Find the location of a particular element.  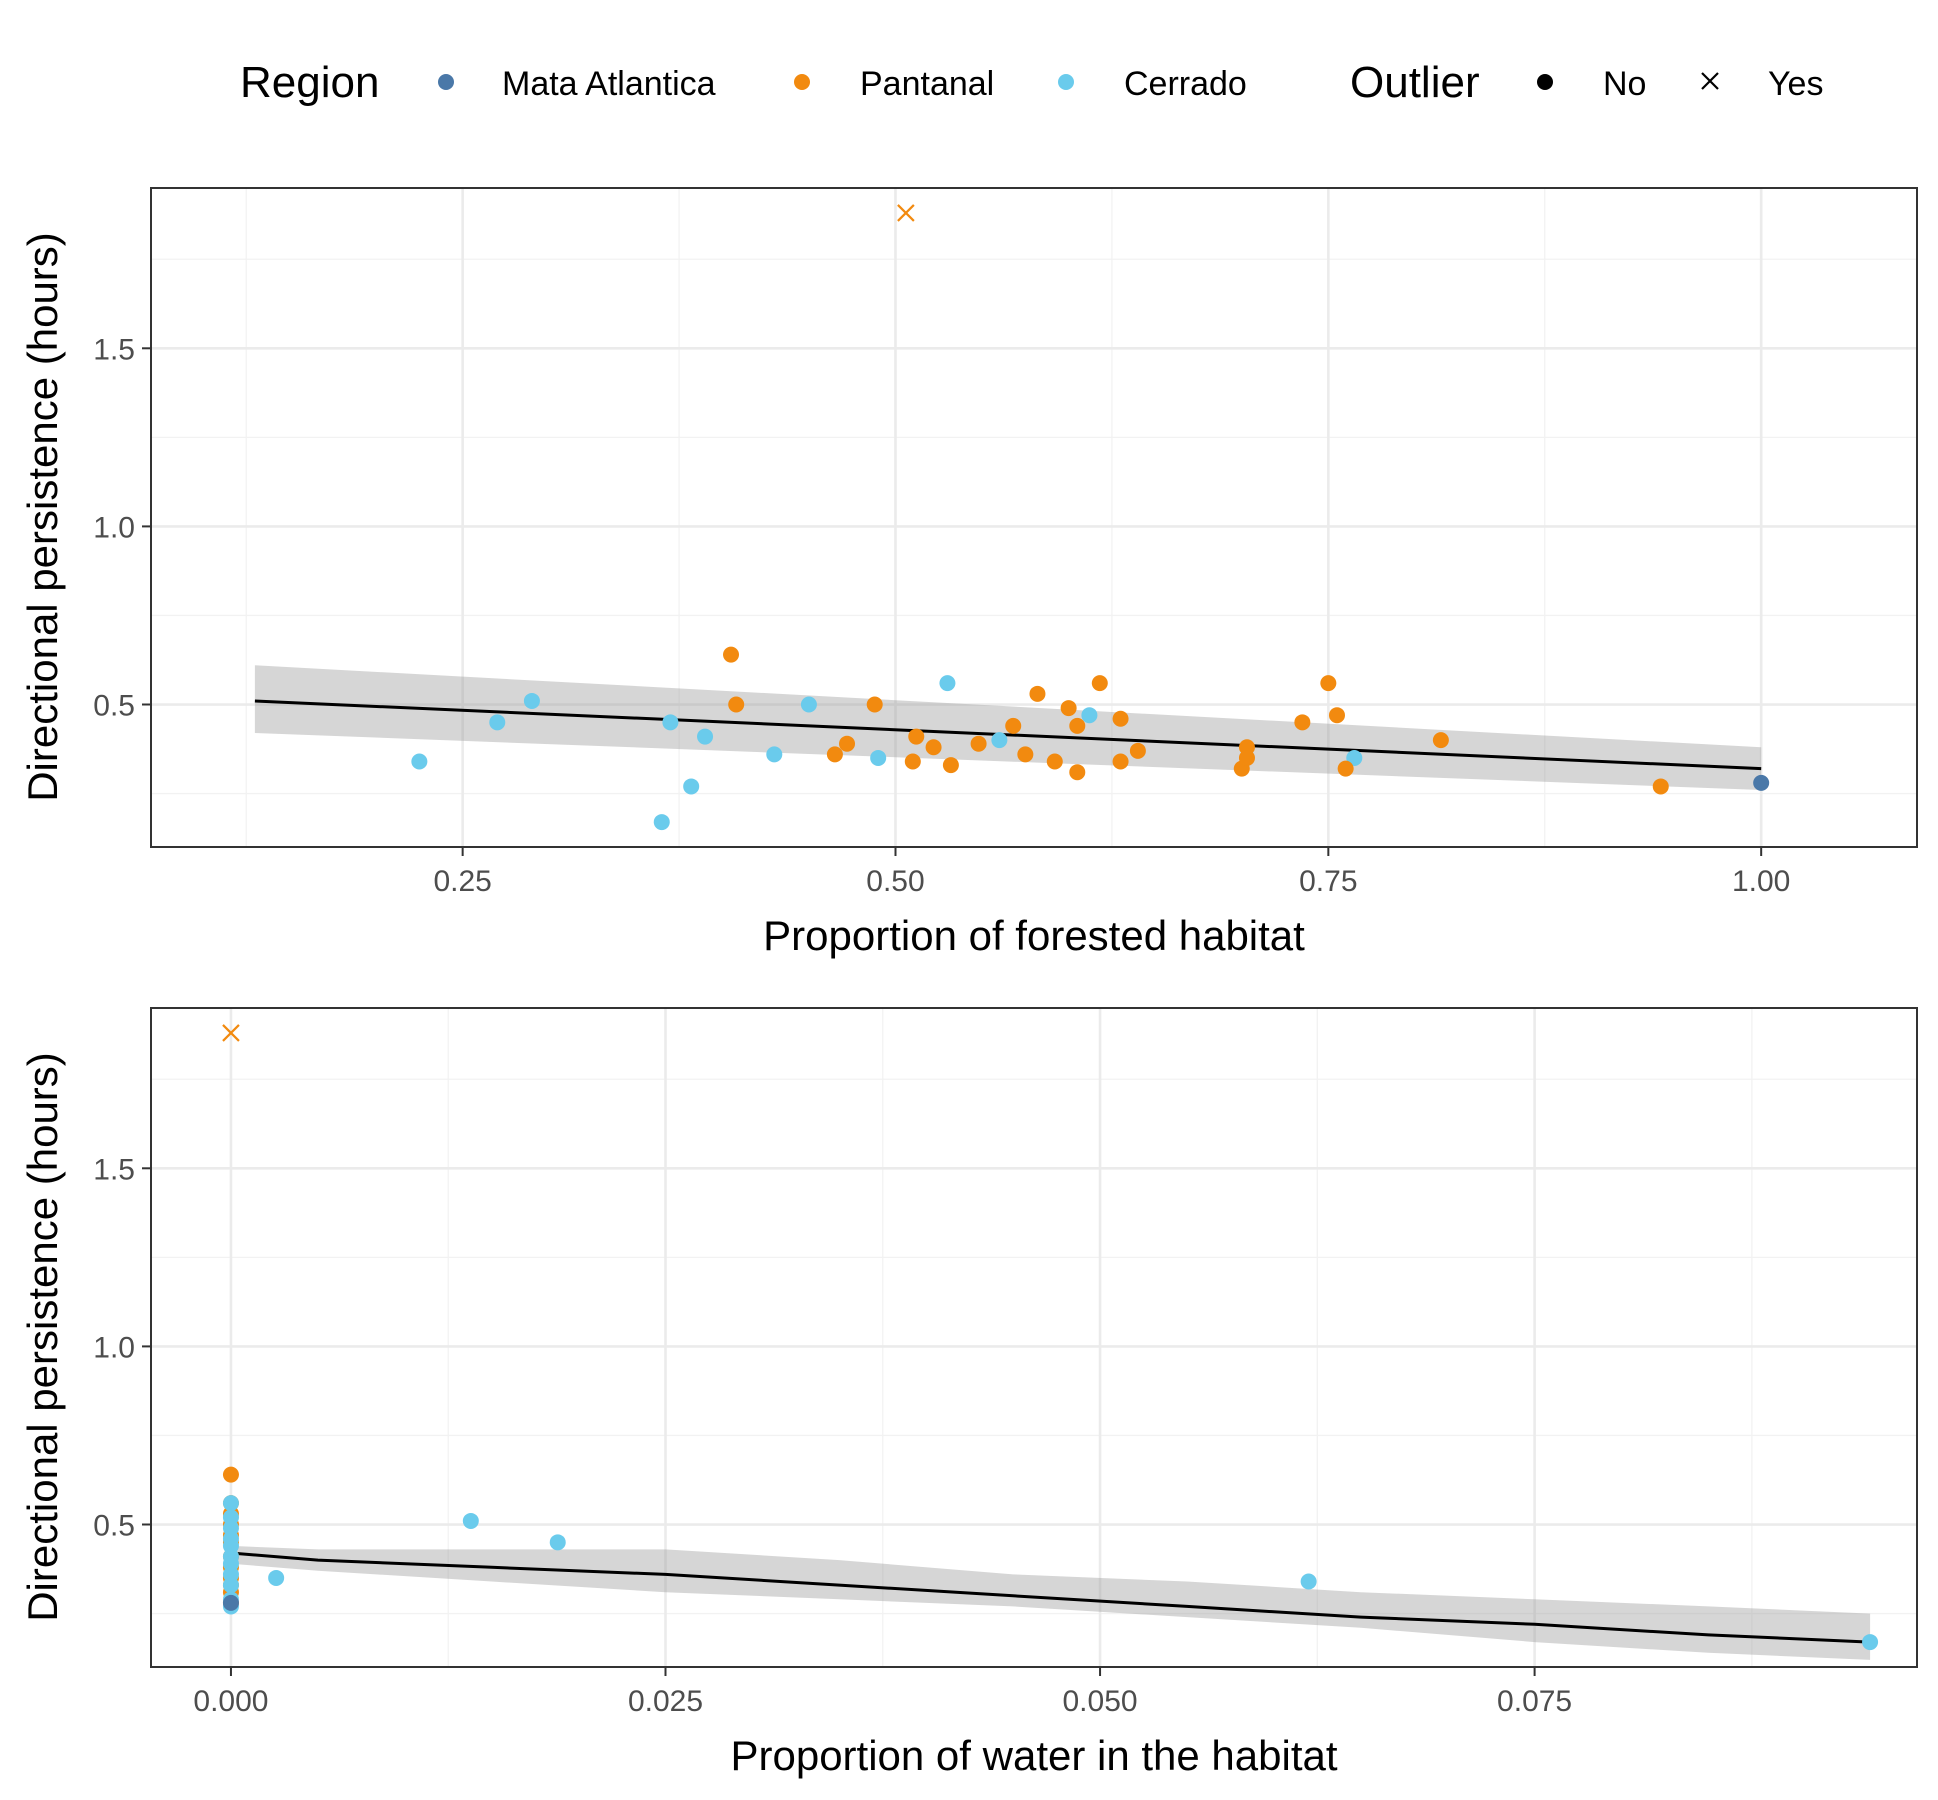

x-axis-title: Proportion of forested habitat is located at coordinates (1034, 935).